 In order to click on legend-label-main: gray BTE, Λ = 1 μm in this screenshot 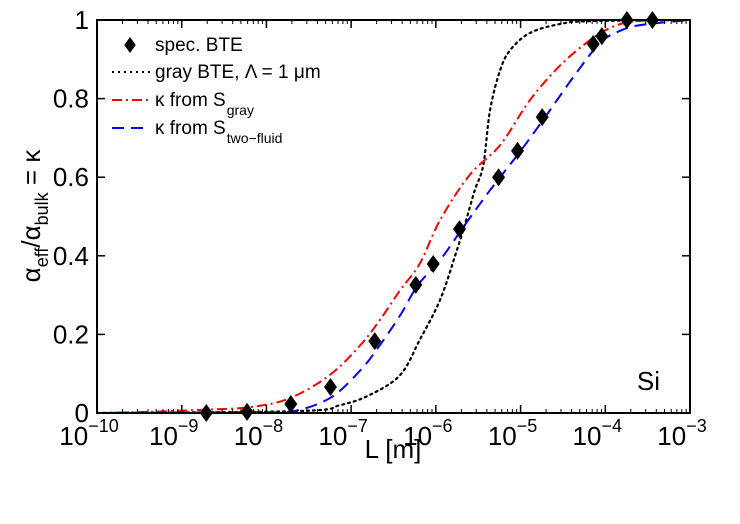, I will do `click(238, 72)`.